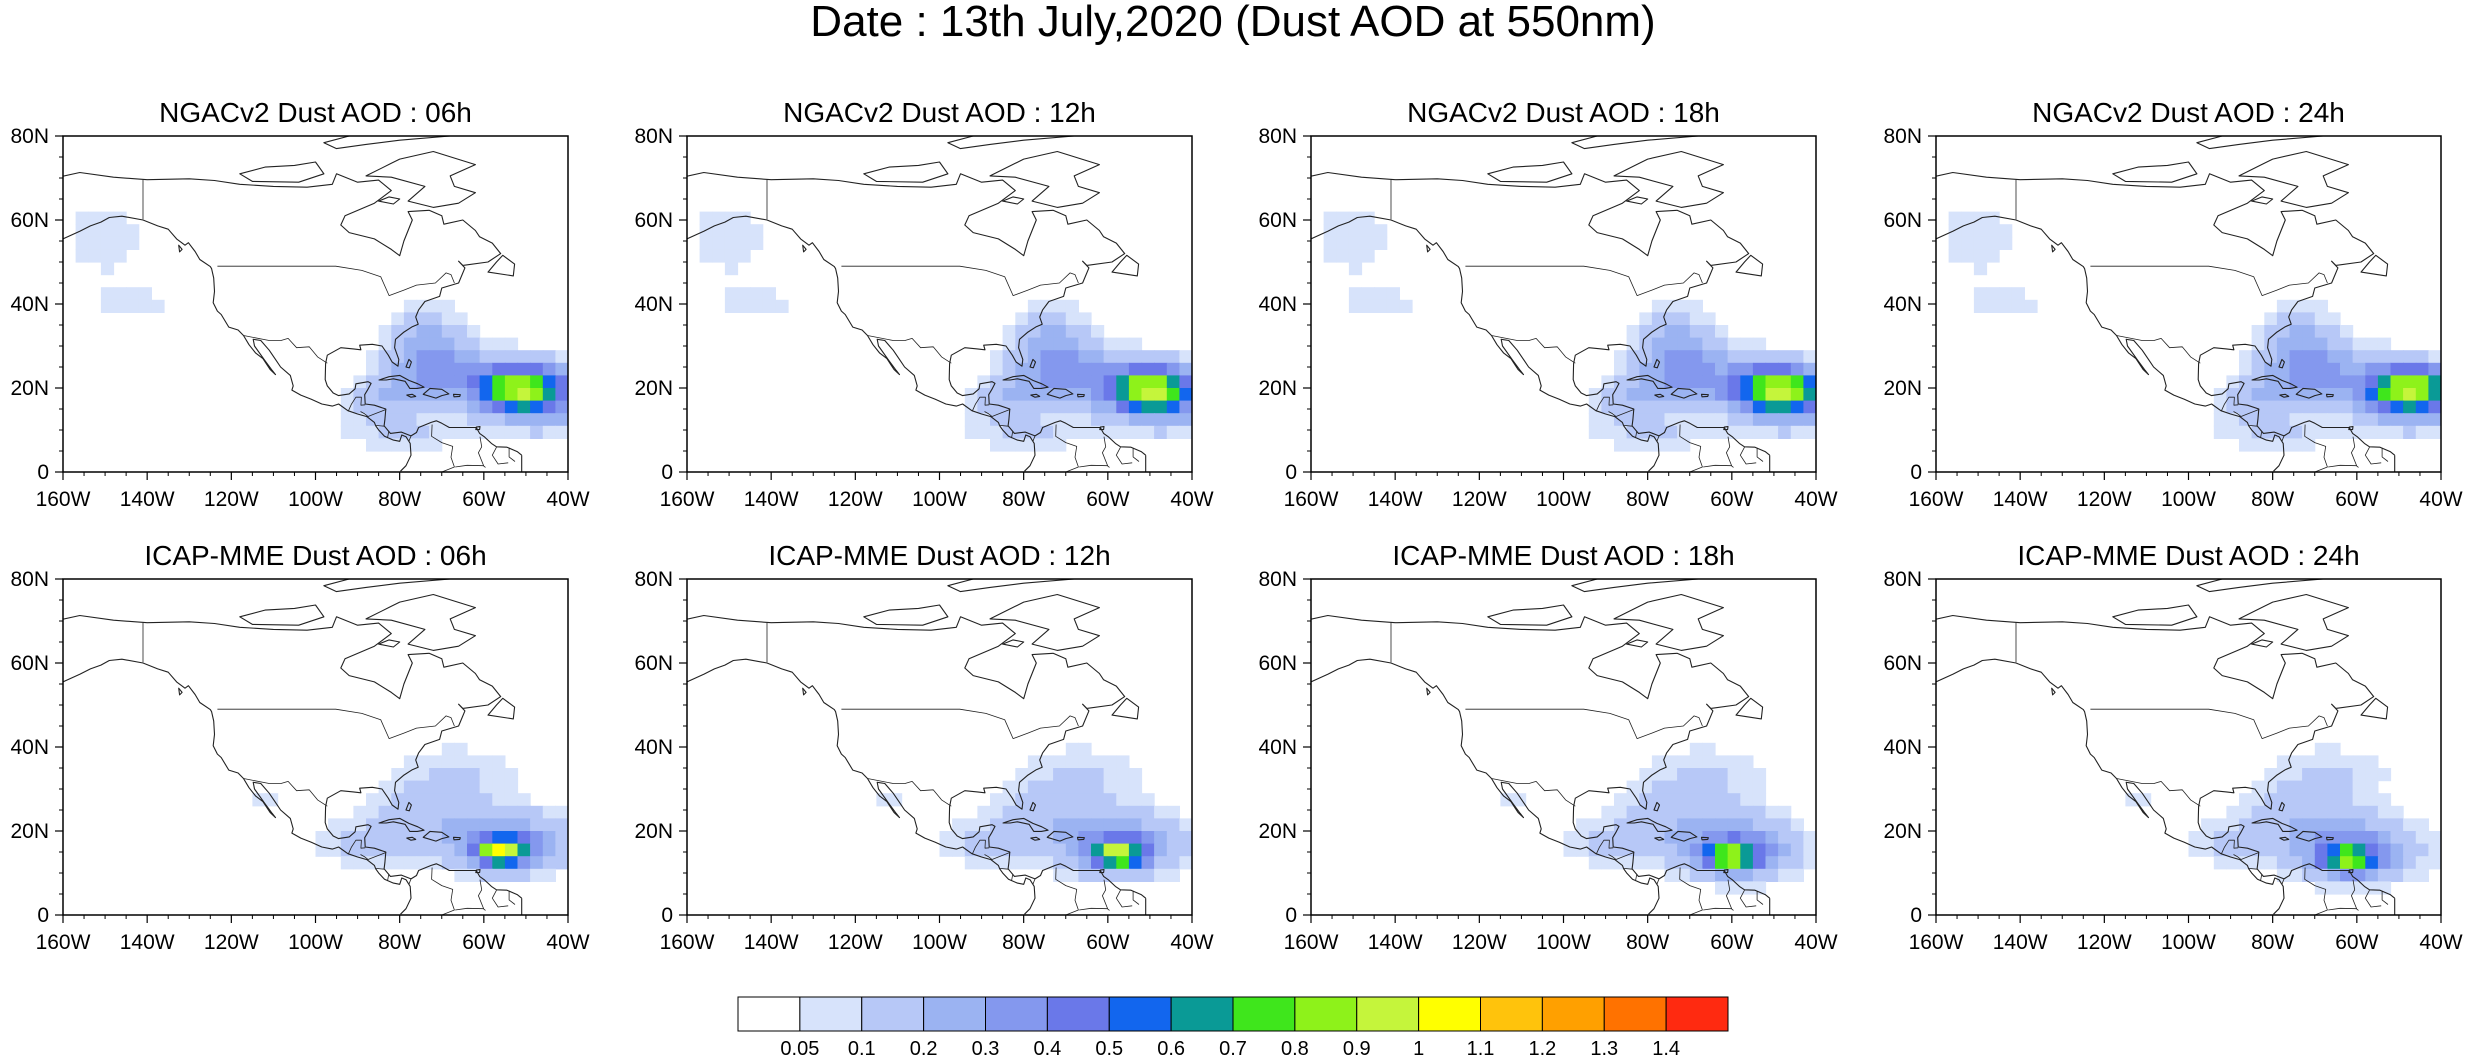  I want to click on lat-tick-label: 40N, so click(1902, 304).